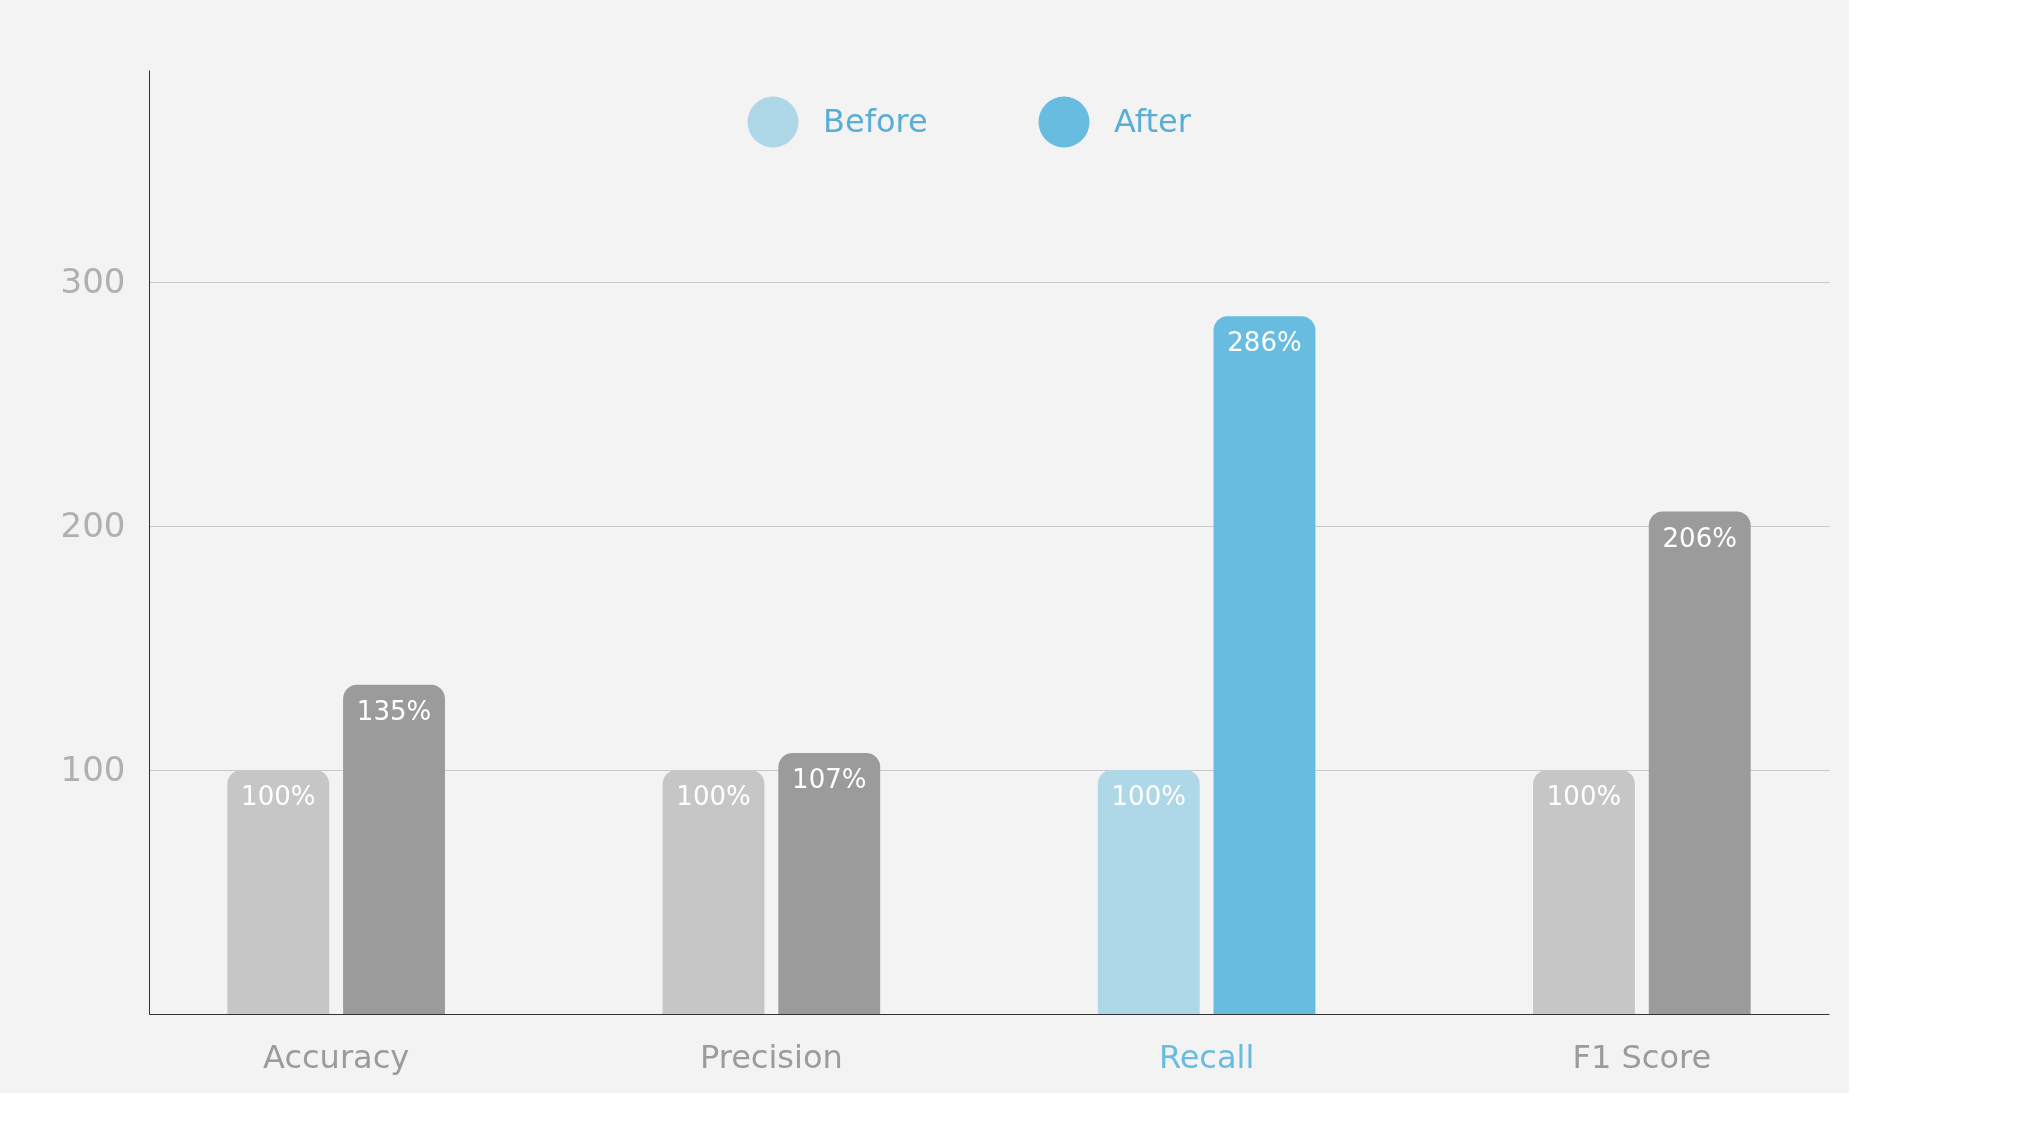 This screenshot has width=2036, height=1129. What do you see at coordinates (1264, 342) in the screenshot?
I see `data-label: 286%` at bounding box center [1264, 342].